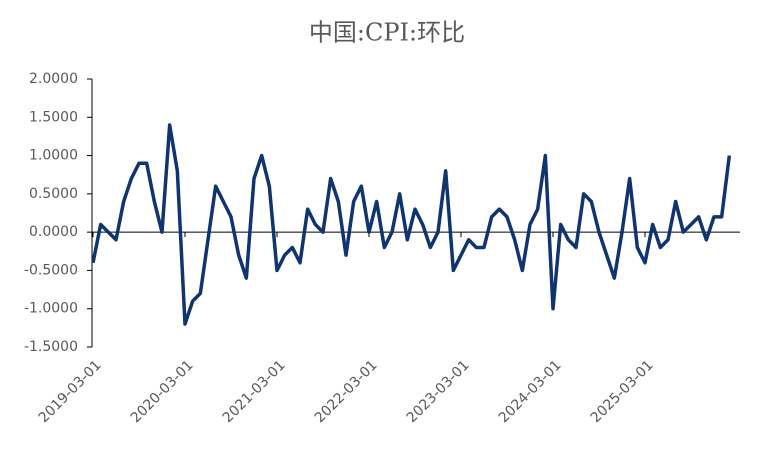 This screenshot has width=774, height=451. I want to click on x-tick-label: 2019-03-01, so click(70, 391).